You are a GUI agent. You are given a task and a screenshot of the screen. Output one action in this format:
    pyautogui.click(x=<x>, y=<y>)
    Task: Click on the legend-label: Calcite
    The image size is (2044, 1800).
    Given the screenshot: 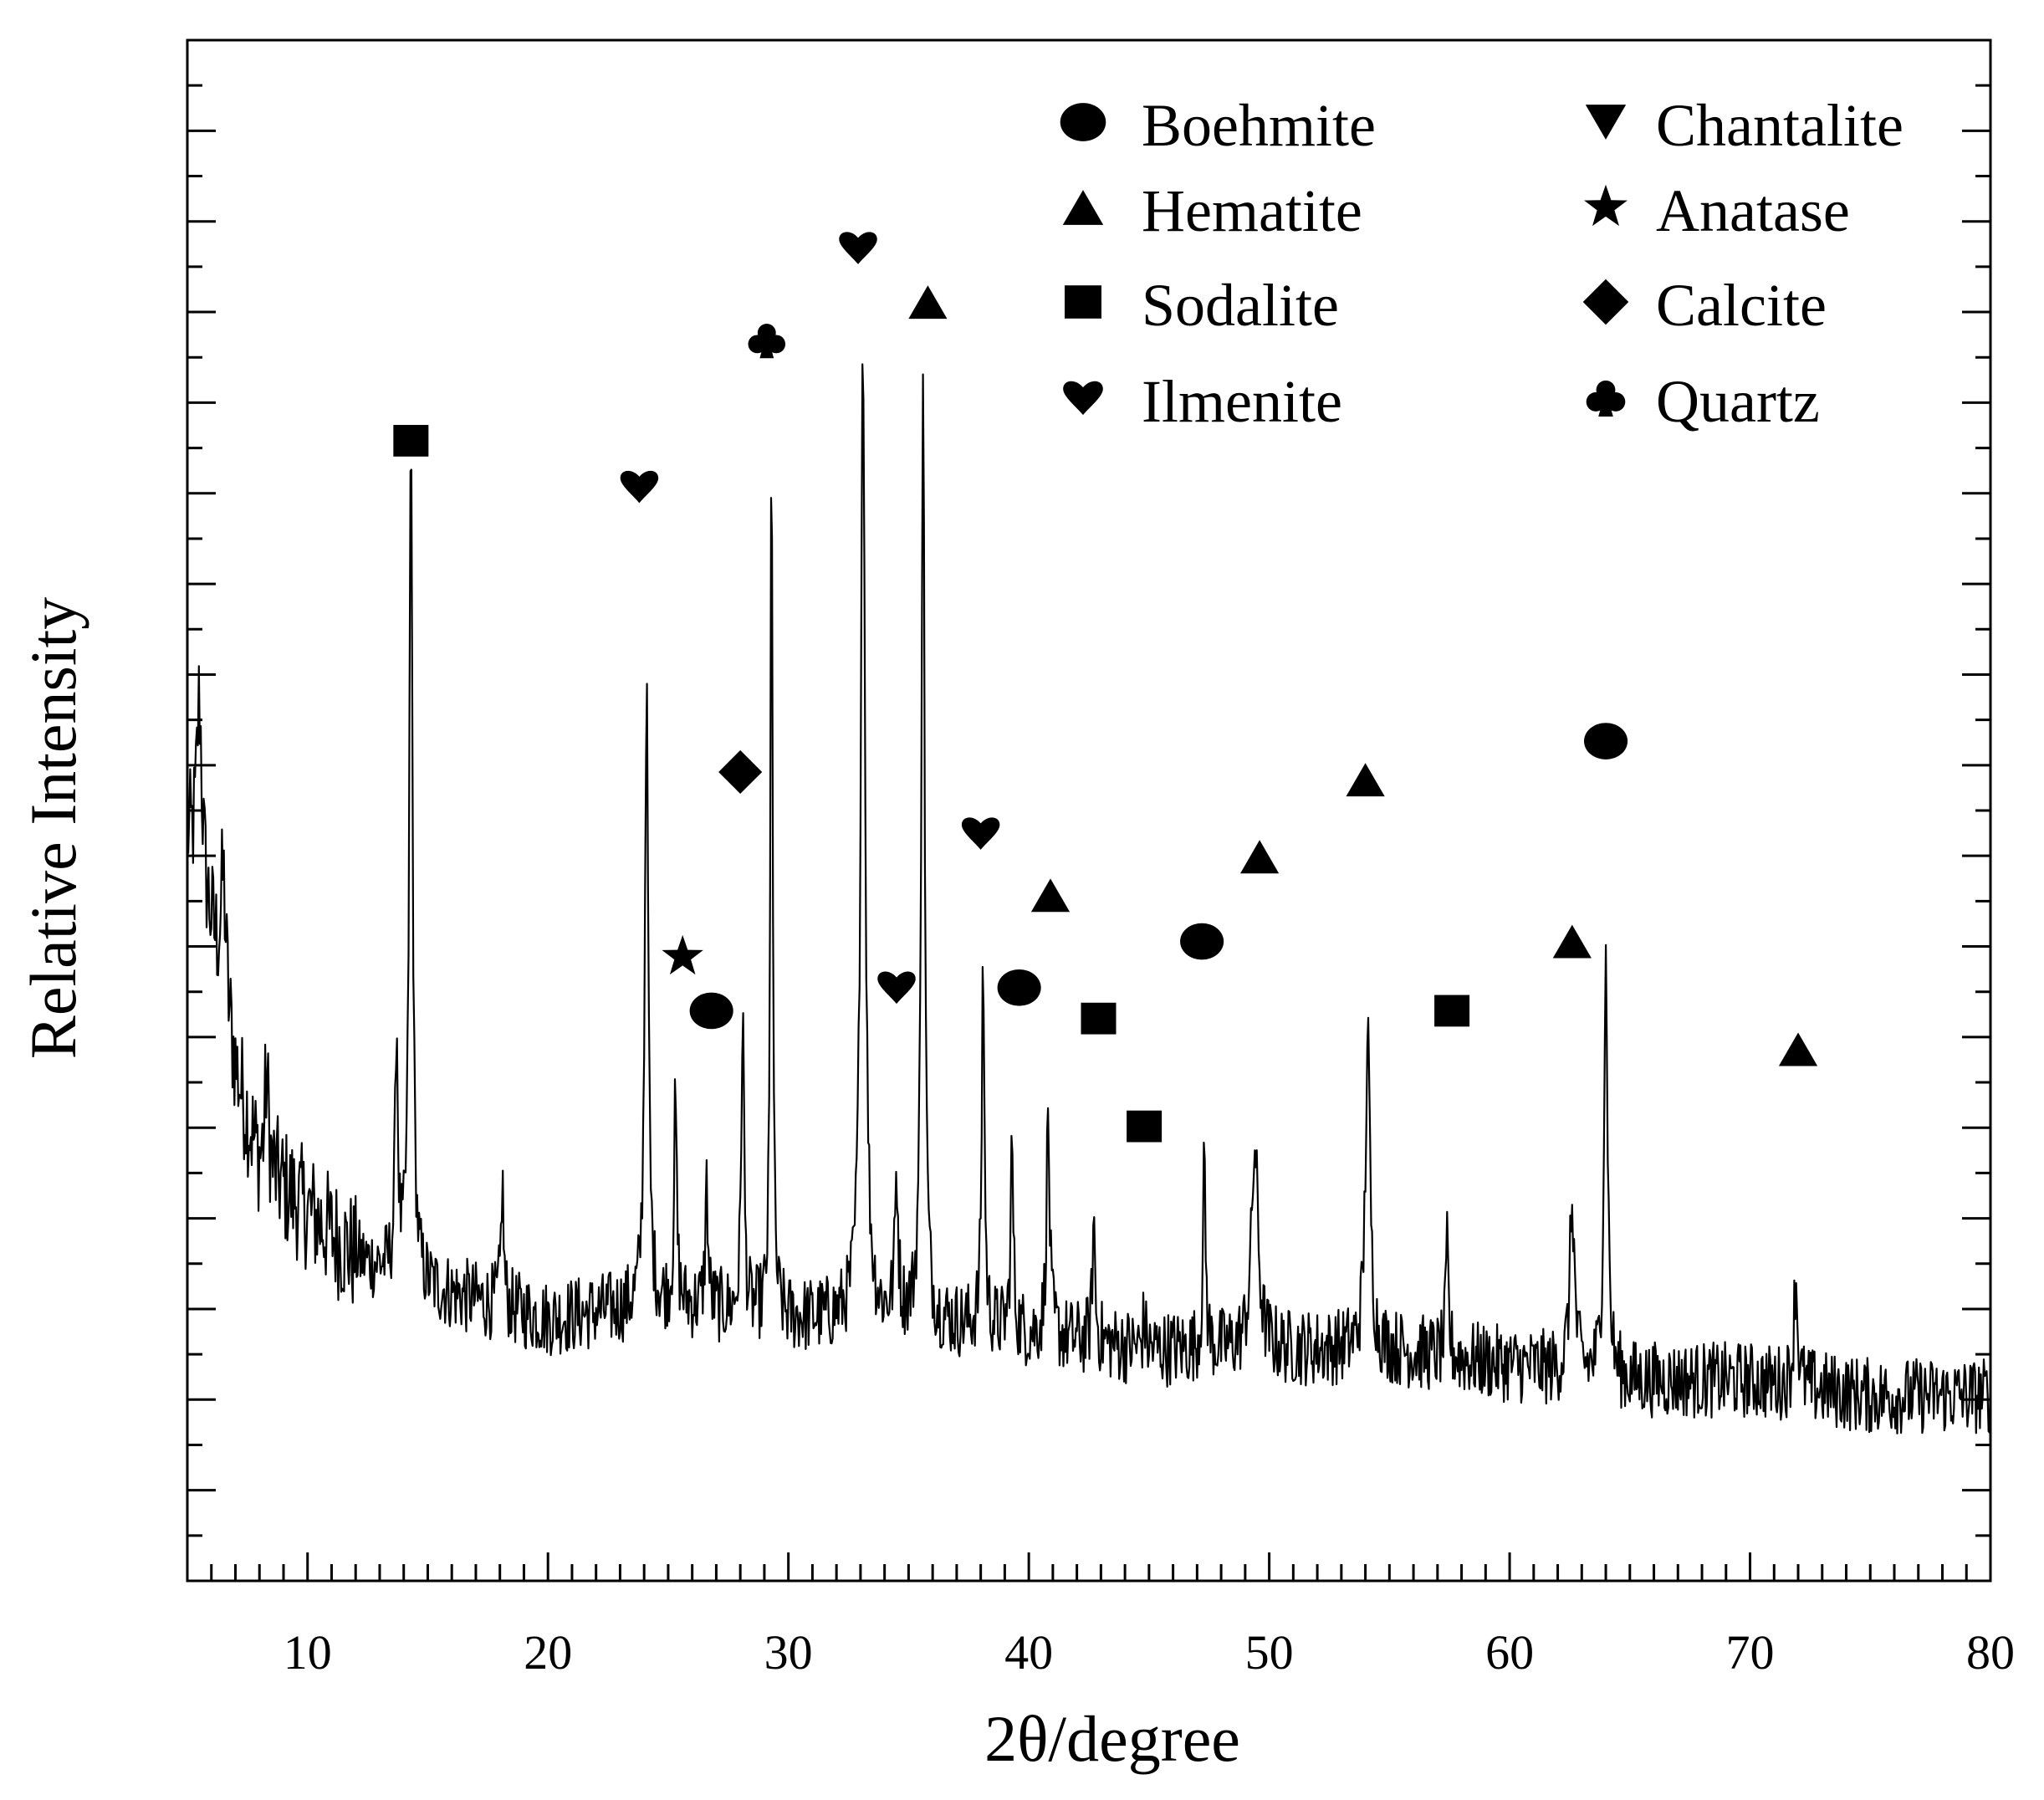 What is the action you would take?
    pyautogui.click(x=1741, y=305)
    